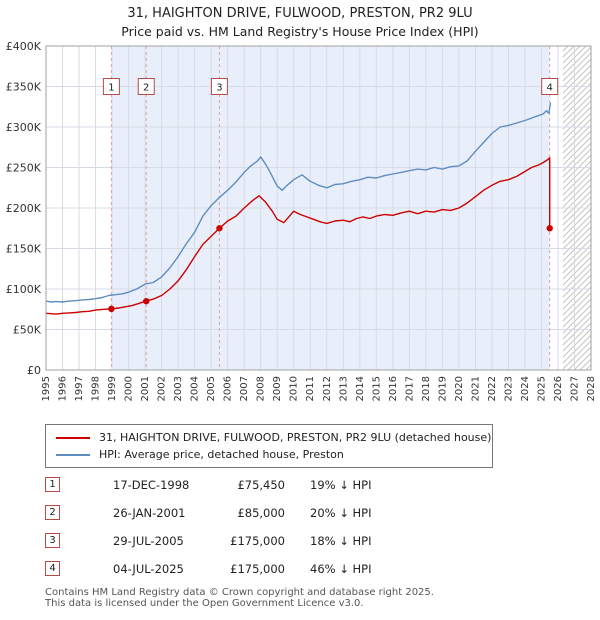  Describe the element at coordinates (73, 437) in the screenshot. I see `price-series-swatch` at that location.